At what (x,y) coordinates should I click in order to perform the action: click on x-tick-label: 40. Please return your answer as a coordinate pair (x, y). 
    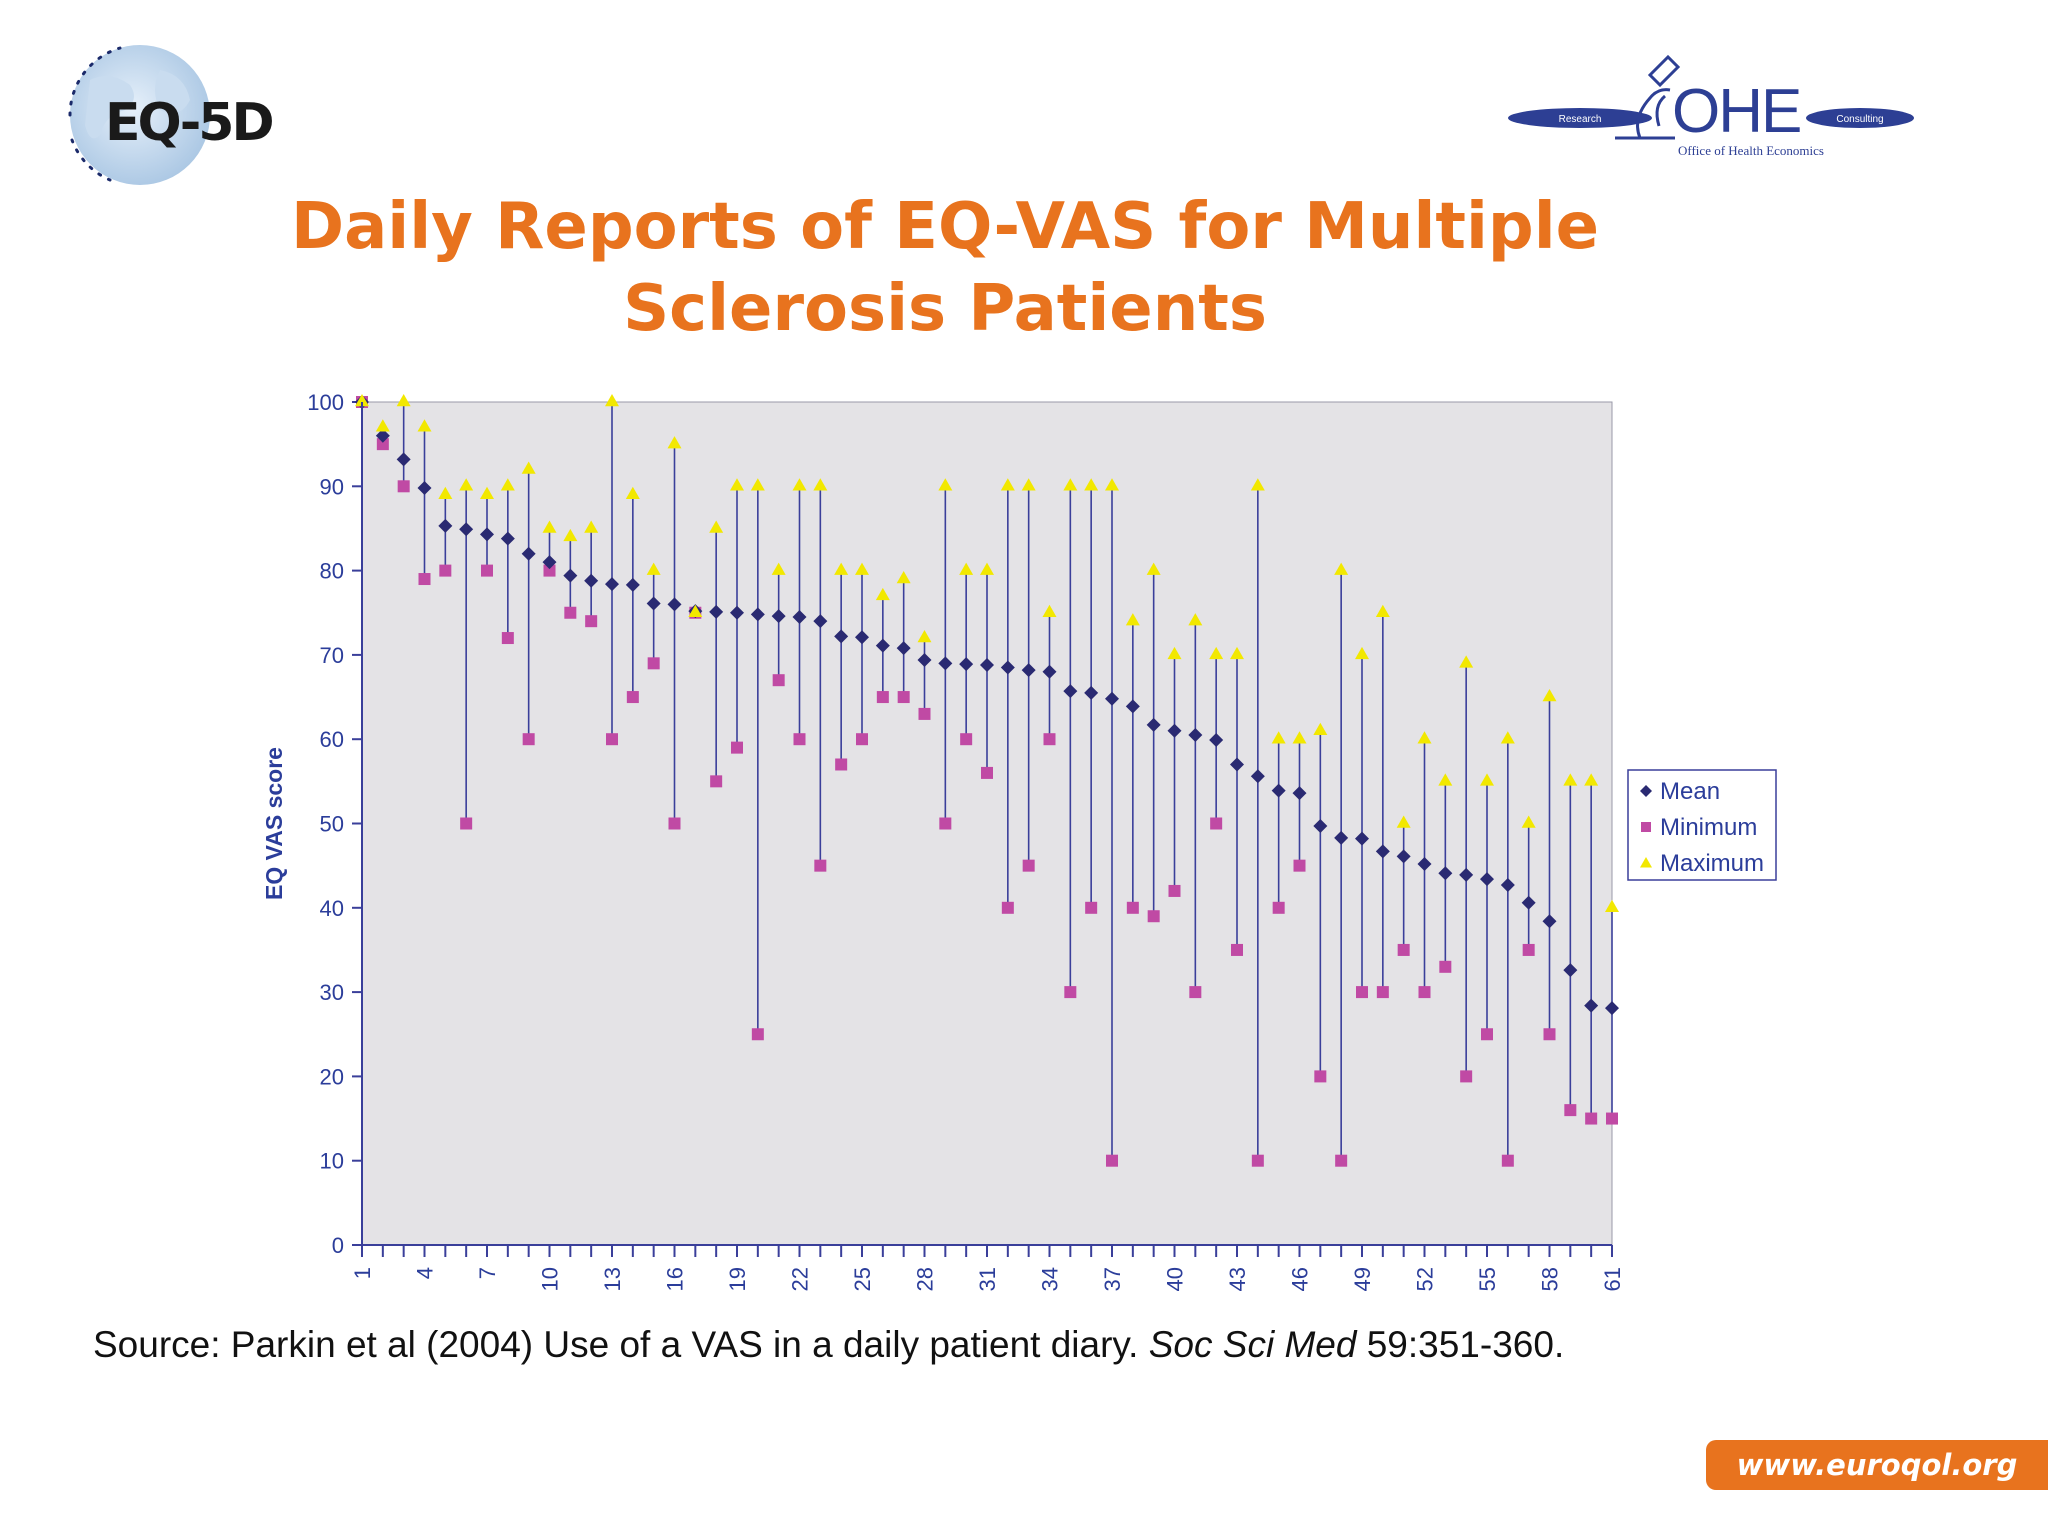
    Looking at the image, I should click on (1175, 1279).